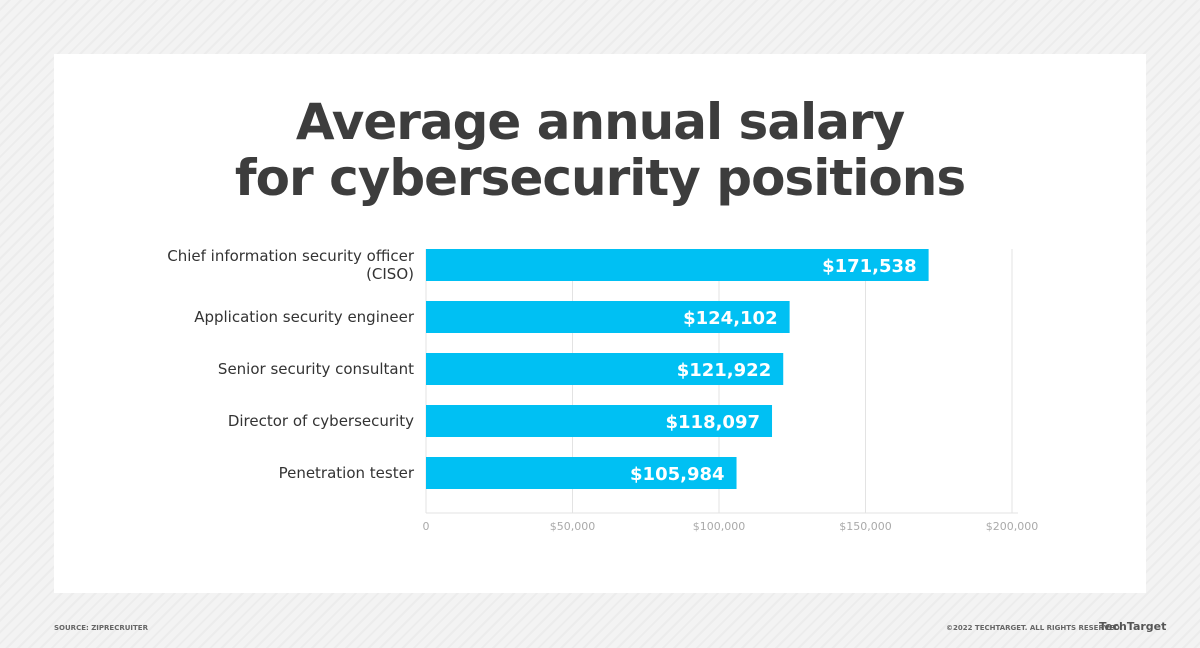  I want to click on x-tick-label: $150,000, so click(865, 526).